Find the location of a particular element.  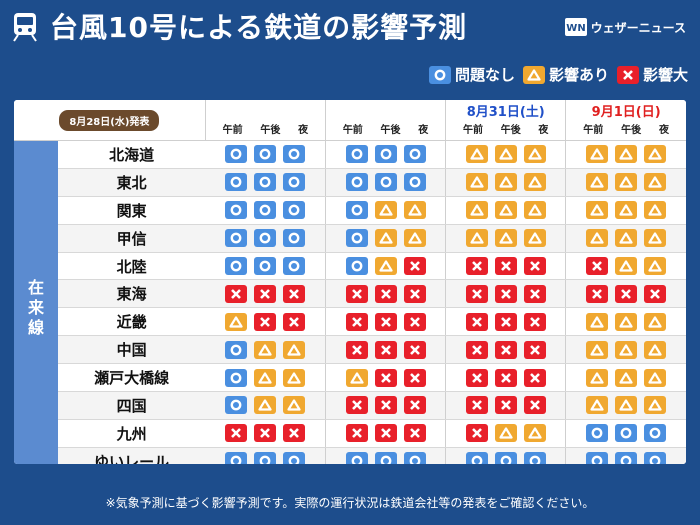

legend-item-affected: 影響あり is located at coordinates (566, 74).